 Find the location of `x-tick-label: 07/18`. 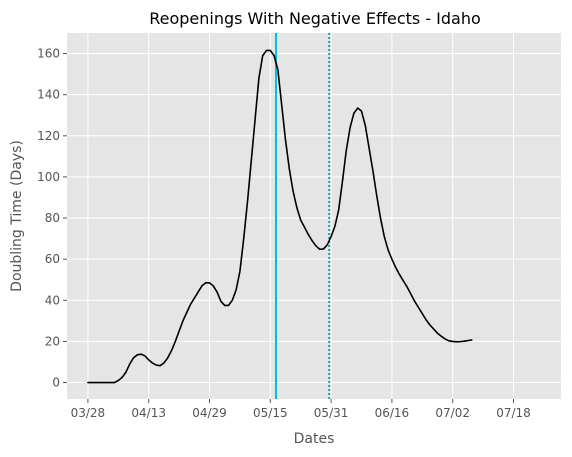

x-tick-label: 07/18 is located at coordinates (513, 413).